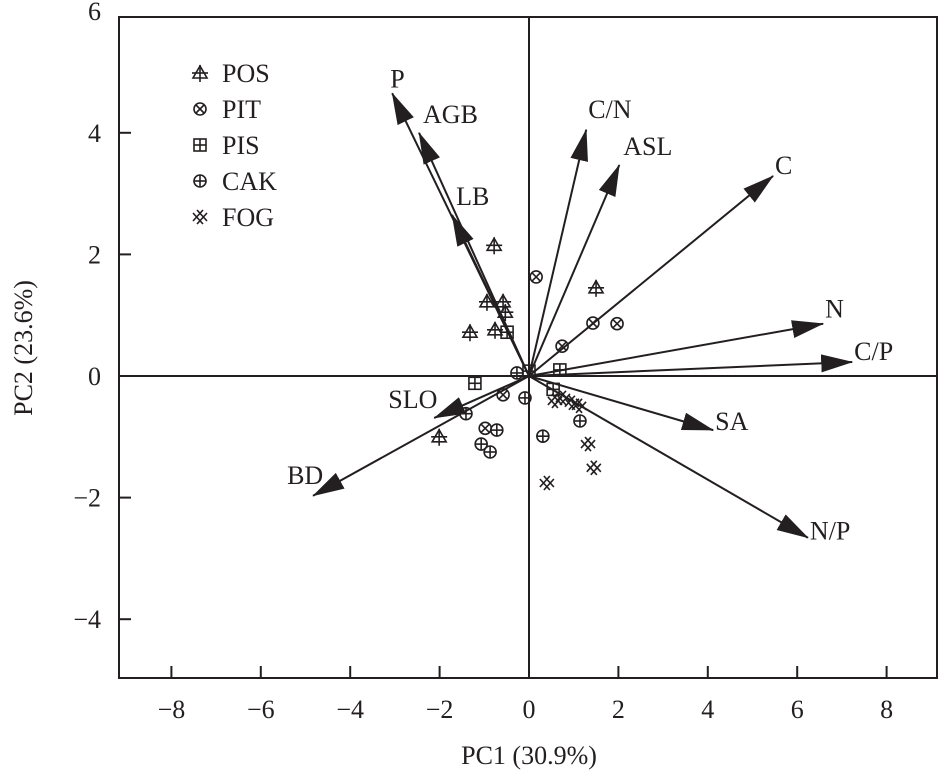  I want to click on vector-arrow-n, so click(676, 348).